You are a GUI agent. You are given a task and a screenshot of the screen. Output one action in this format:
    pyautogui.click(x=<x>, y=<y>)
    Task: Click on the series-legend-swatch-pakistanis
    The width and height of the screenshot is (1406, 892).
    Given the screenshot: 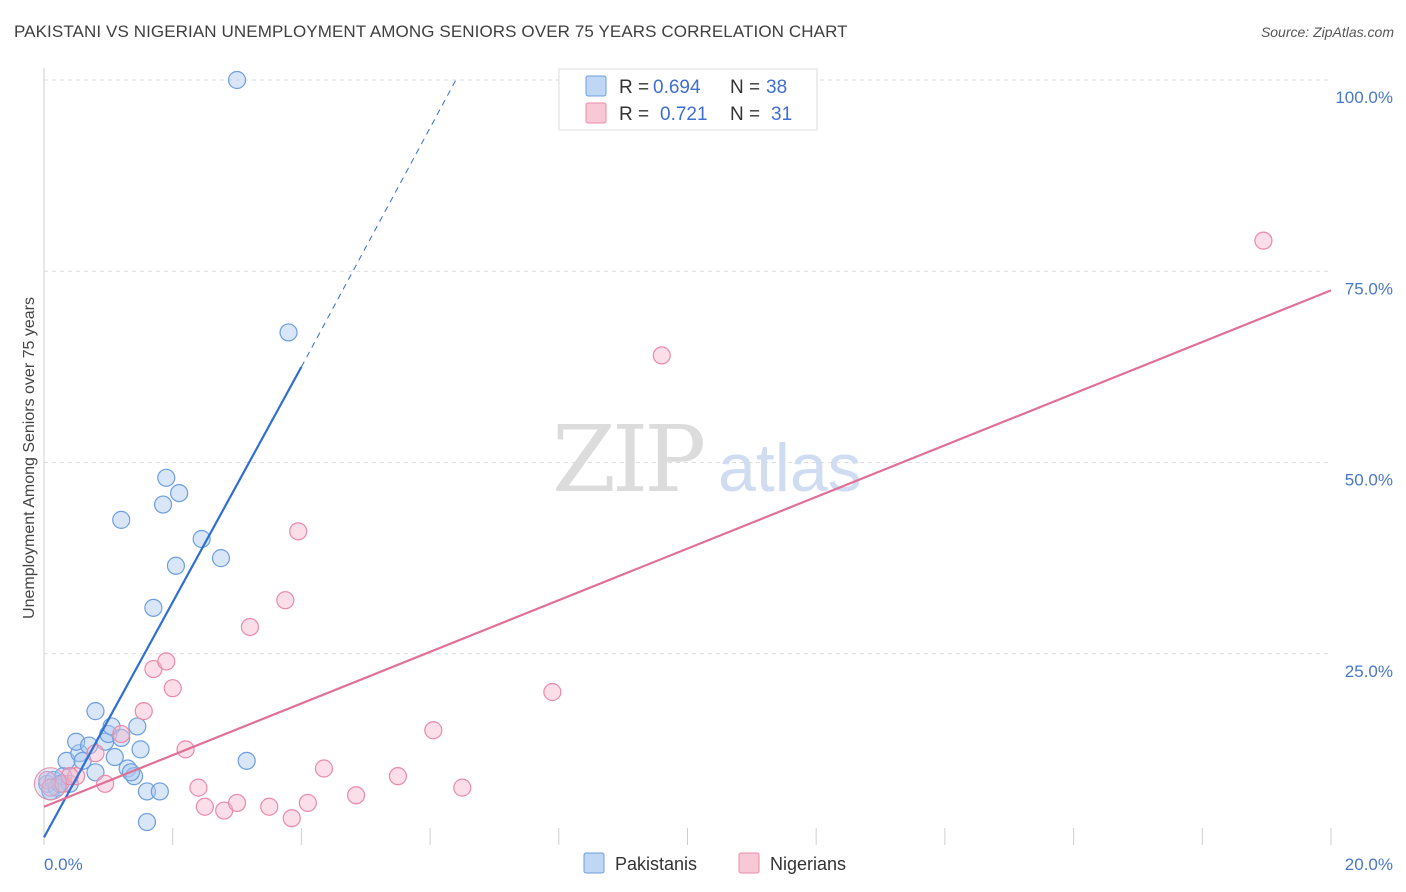 What is the action you would take?
    pyautogui.click(x=594, y=863)
    